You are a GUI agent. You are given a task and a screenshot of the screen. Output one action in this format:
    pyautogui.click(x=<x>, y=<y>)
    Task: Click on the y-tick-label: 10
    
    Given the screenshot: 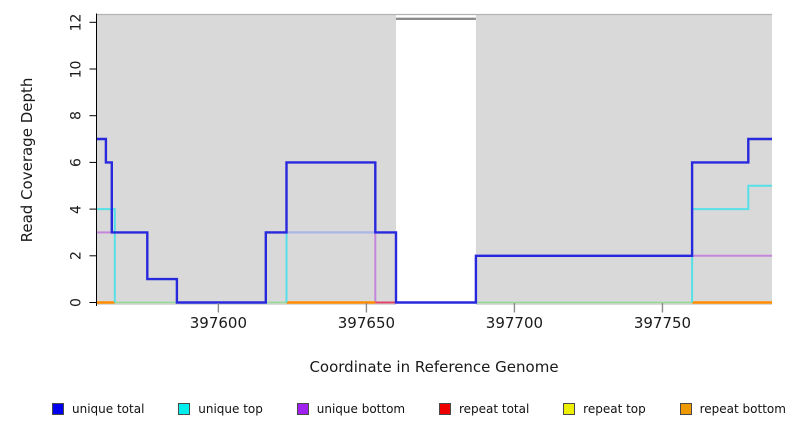 What is the action you would take?
    pyautogui.click(x=76, y=69)
    